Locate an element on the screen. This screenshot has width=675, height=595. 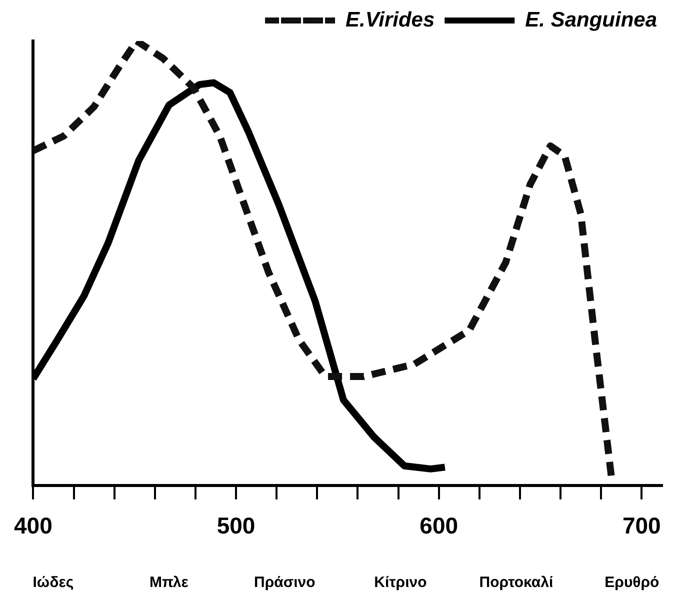
text: Πορτοκαλί is located at coordinates (516, 582).